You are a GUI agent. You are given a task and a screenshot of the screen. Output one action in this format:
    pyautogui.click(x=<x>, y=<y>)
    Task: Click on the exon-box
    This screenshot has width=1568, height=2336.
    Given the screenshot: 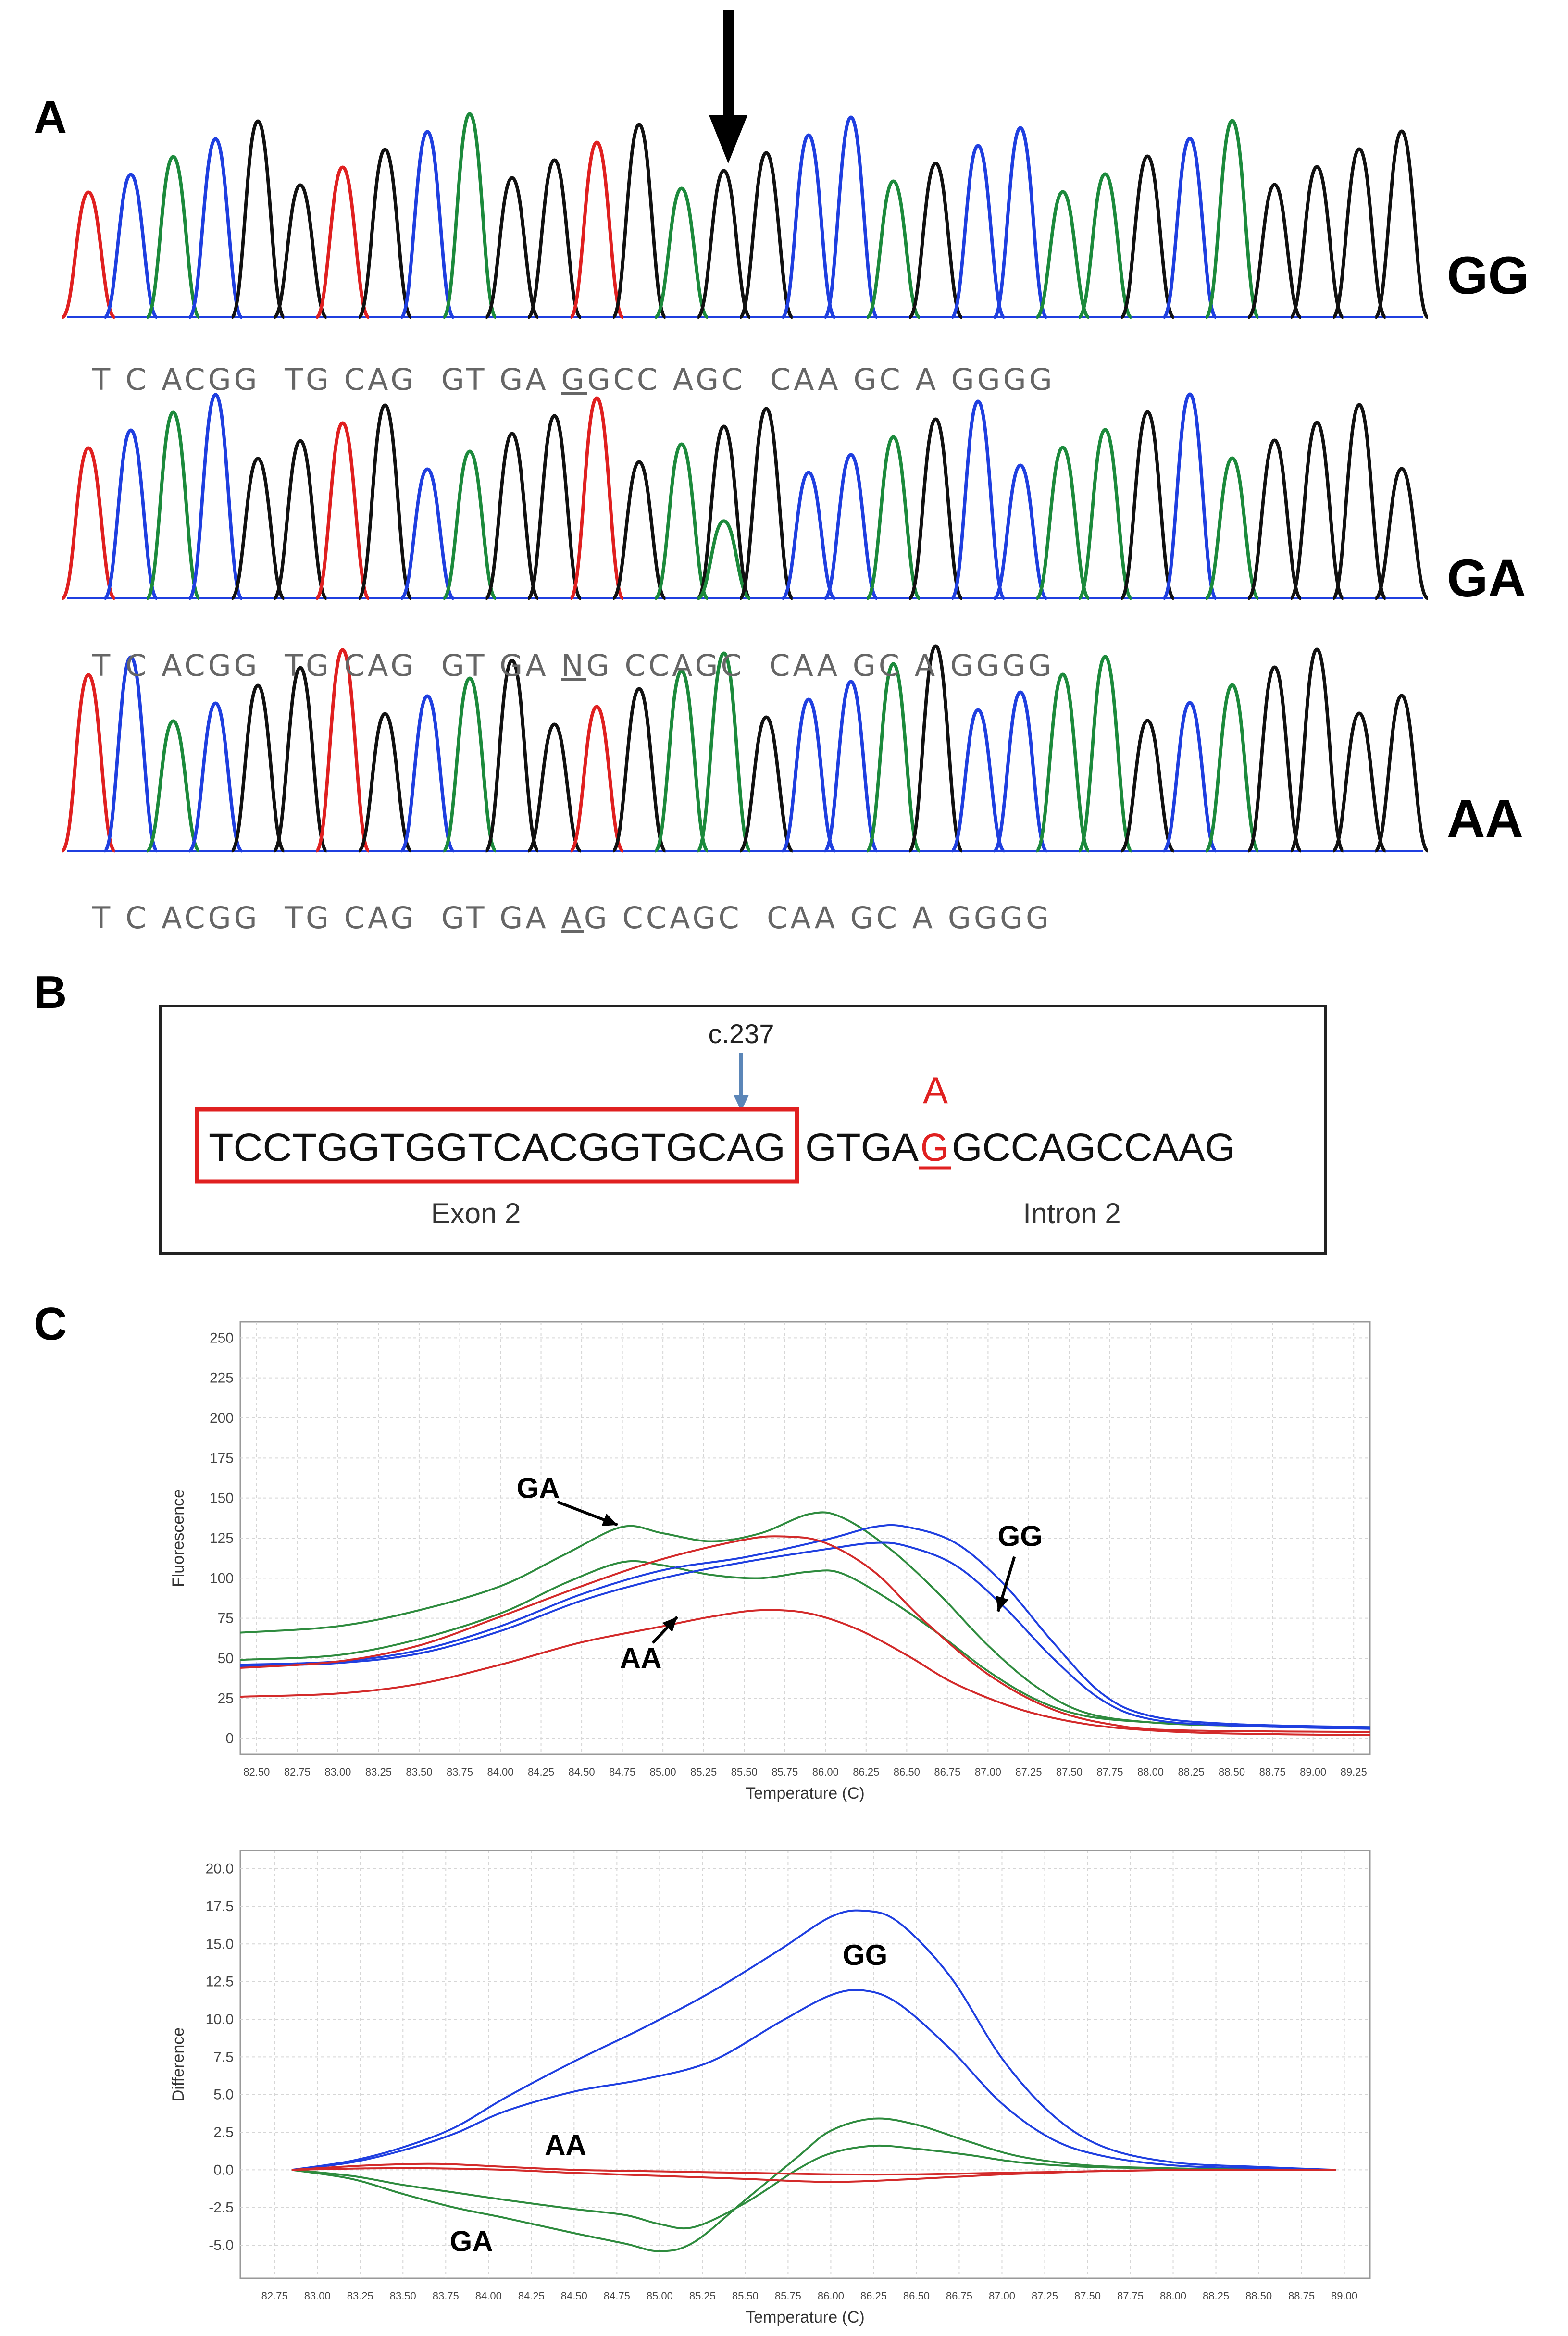 What is the action you would take?
    pyautogui.click(x=497, y=1145)
    